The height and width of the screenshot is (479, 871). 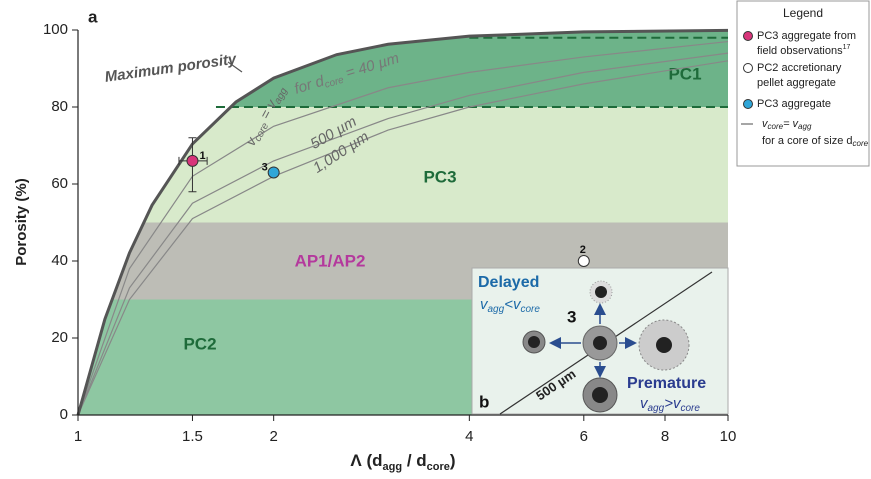 I want to click on legend-text: field observations17, so click(x=804, y=50).